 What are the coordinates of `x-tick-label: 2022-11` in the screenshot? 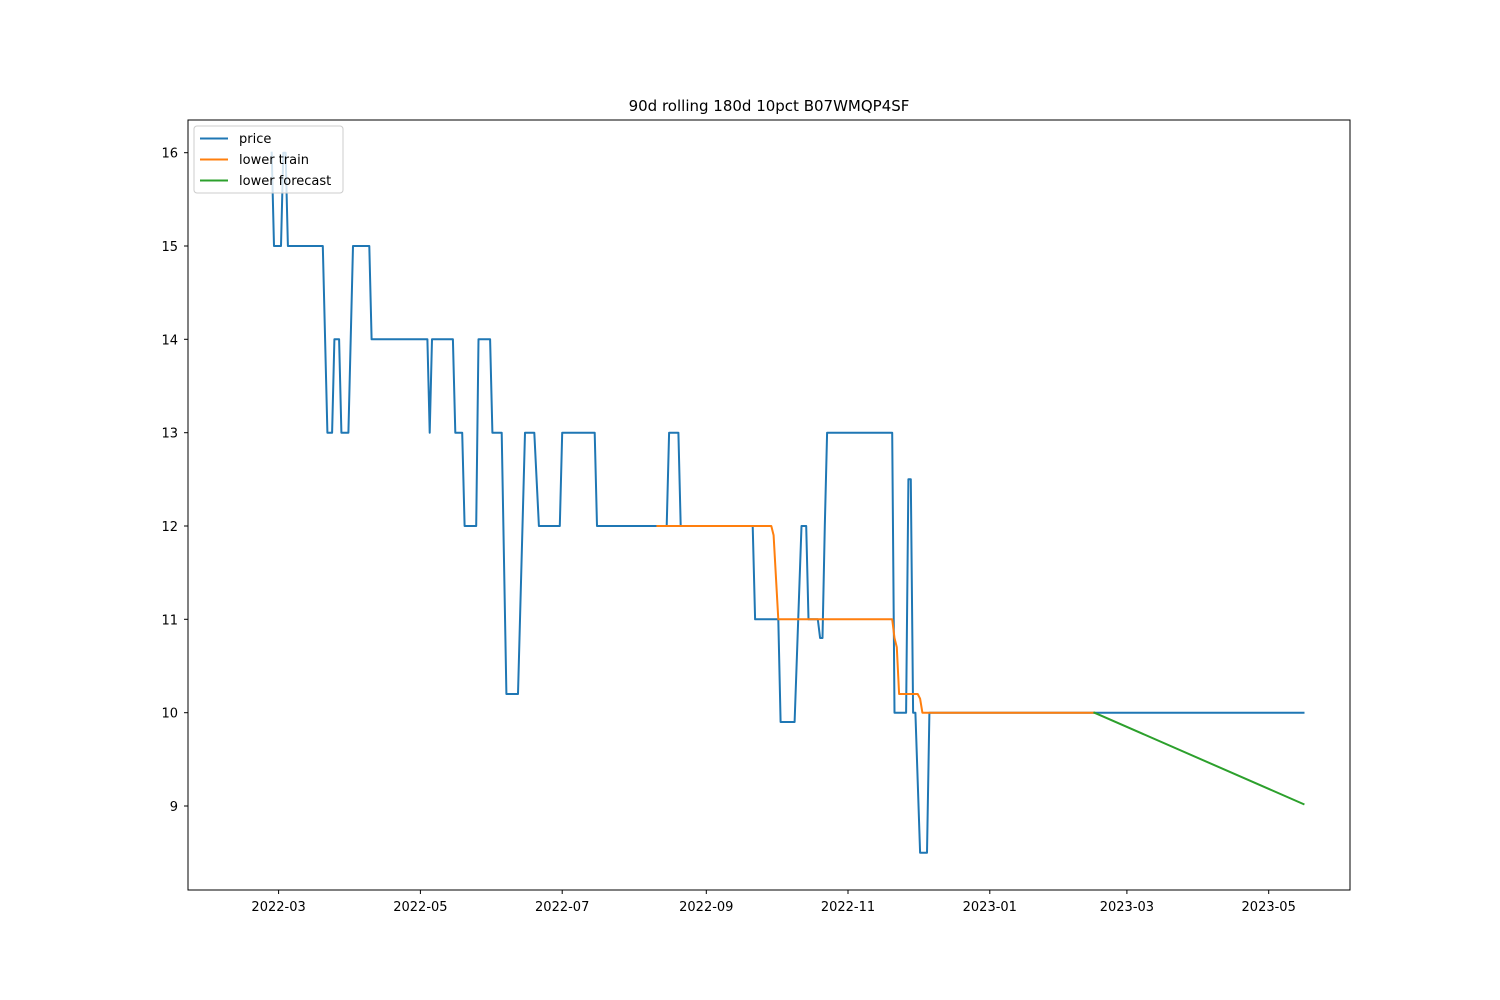 It's located at (848, 907).